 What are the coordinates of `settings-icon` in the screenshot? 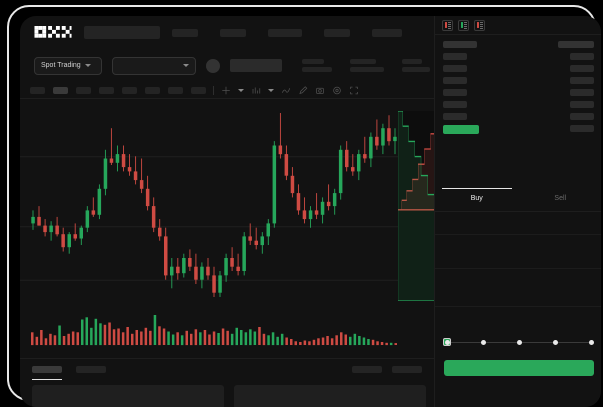 It's located at (337, 90).